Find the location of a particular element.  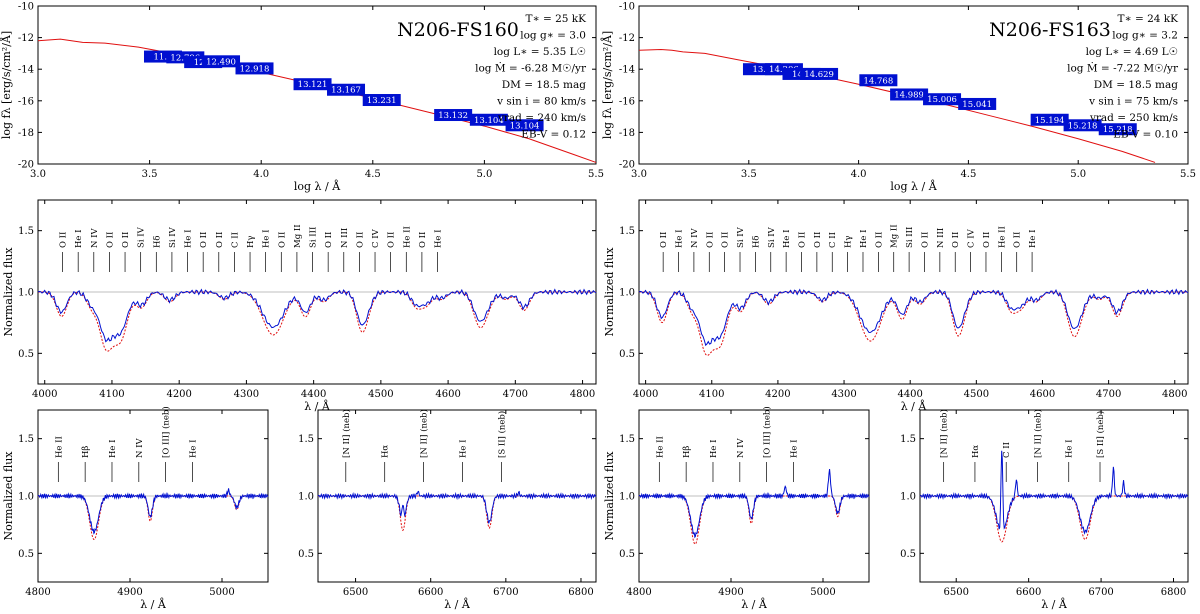

photometry-label: 13.231 is located at coordinates (382, 101).